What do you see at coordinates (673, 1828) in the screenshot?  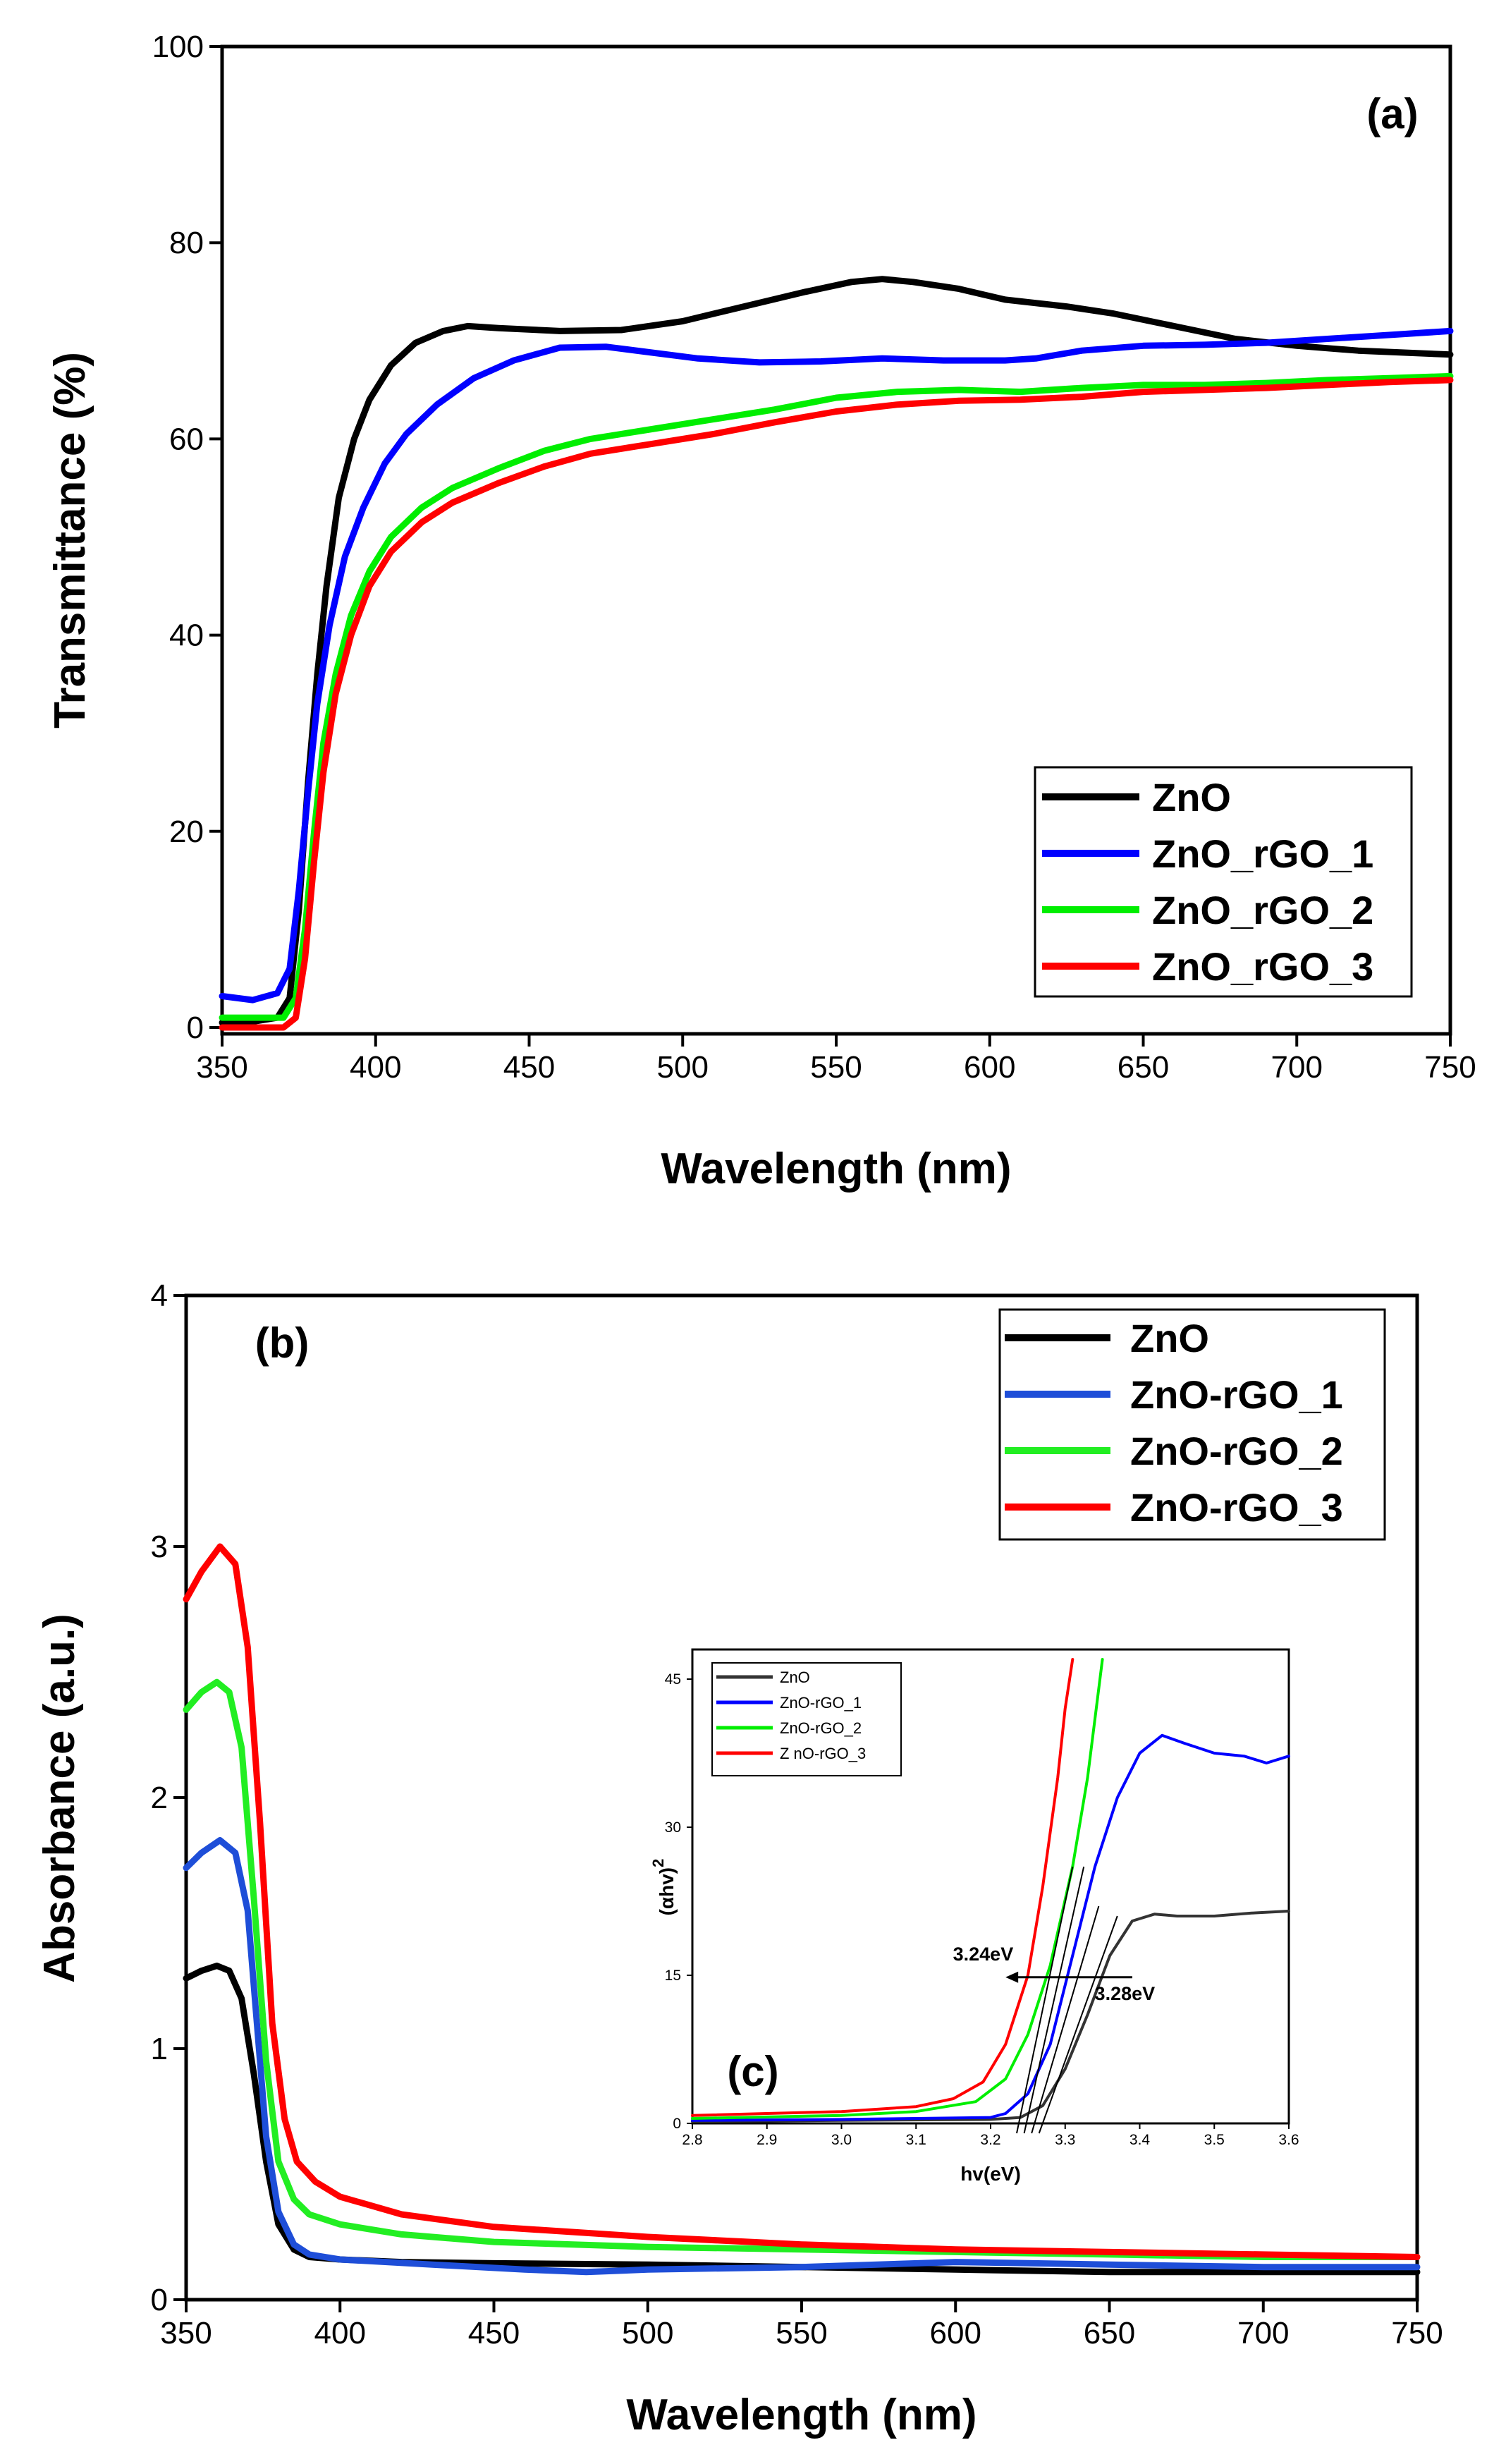 I see `y-tick-label: 30` at bounding box center [673, 1828].